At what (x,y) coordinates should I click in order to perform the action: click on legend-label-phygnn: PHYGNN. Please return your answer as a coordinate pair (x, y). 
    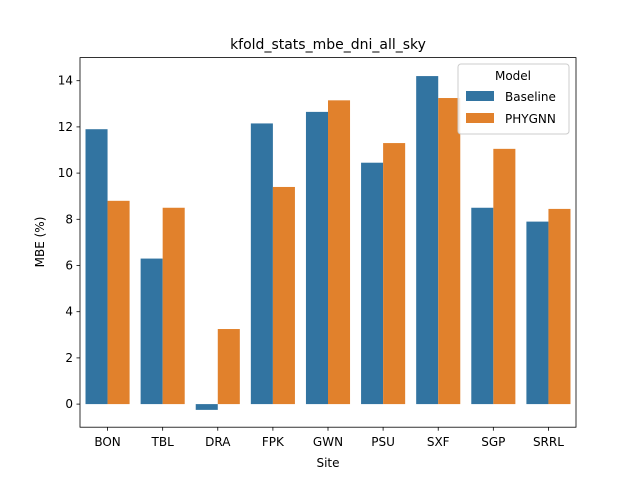
    Looking at the image, I should click on (530, 119).